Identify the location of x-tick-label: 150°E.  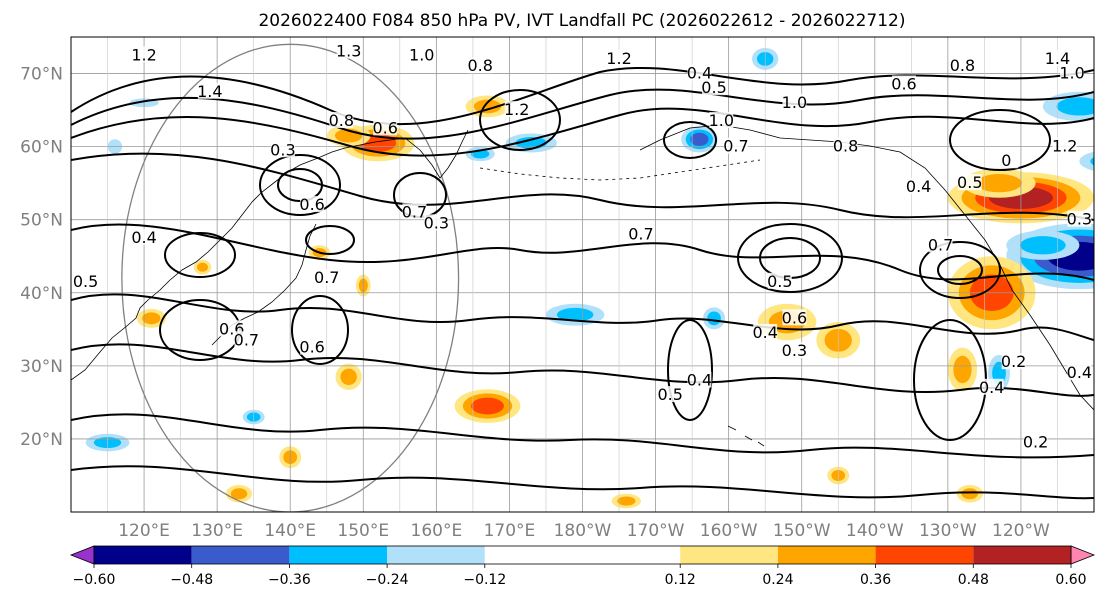
(363, 531).